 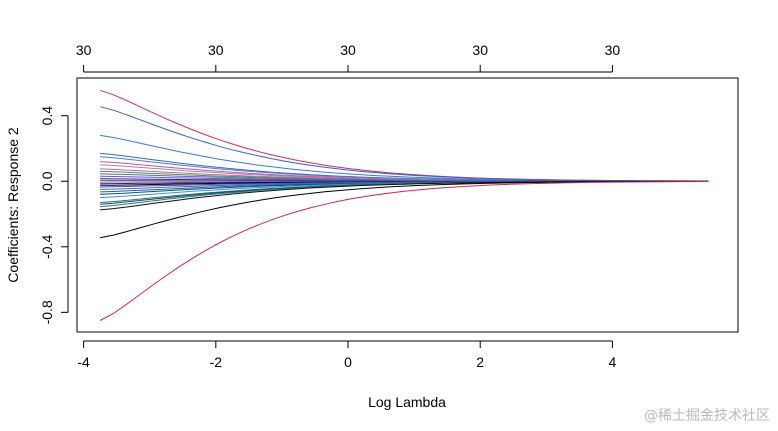 What do you see at coordinates (47, 116) in the screenshot?
I see `y-tick-label: 0.4` at bounding box center [47, 116].